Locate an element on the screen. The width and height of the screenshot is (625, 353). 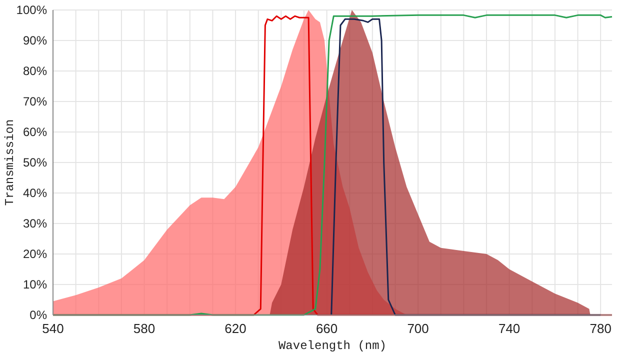
x-tick-label: 740 is located at coordinates (509, 328).